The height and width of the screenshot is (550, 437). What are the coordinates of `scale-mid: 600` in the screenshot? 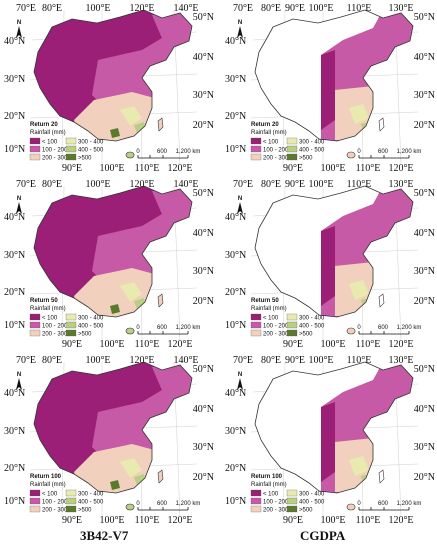 It's located at (162, 504).